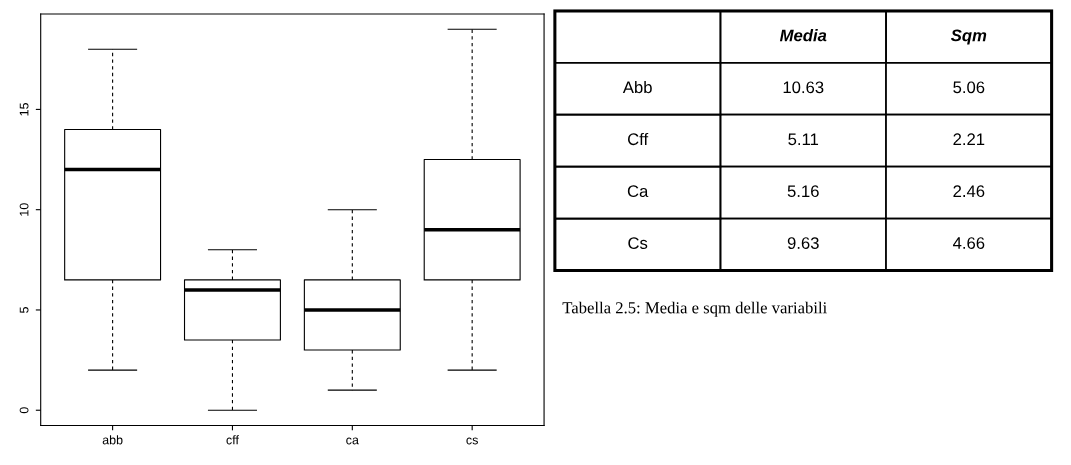  I want to click on data-label: 4.66, so click(969, 243).